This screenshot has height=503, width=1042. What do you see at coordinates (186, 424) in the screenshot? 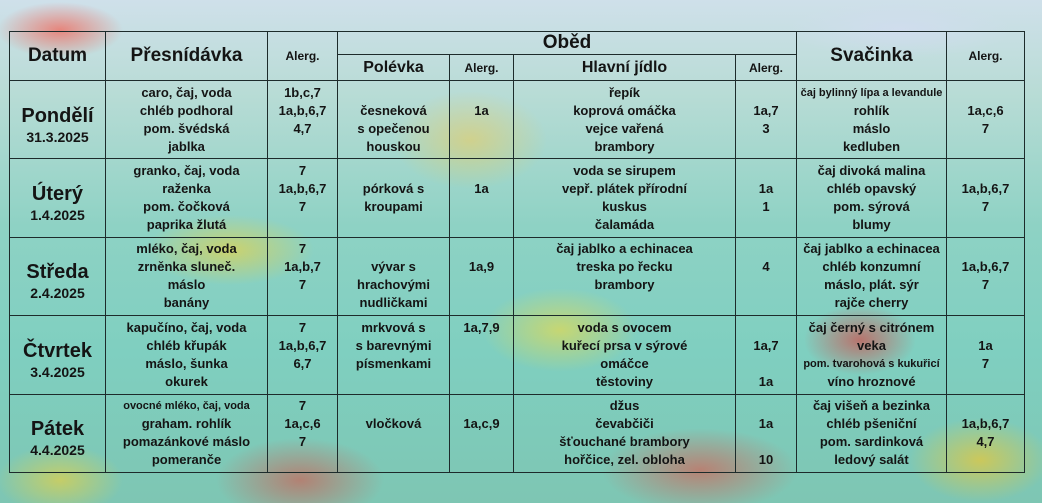
I see `presnidavka-line: graham. rohlík` at bounding box center [186, 424].